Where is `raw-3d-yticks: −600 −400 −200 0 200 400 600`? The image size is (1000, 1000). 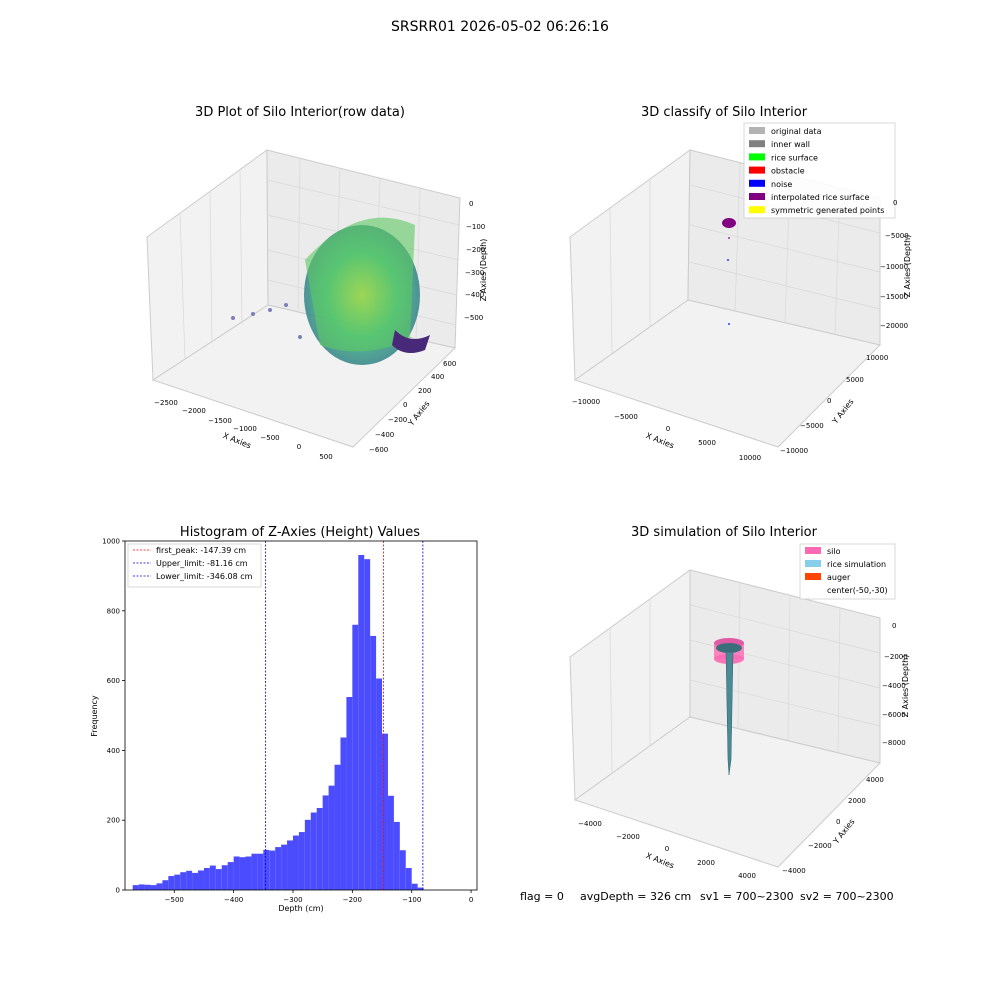
raw-3d-yticks: −600 −400 −200 0 200 400 600 is located at coordinates (412, 407).